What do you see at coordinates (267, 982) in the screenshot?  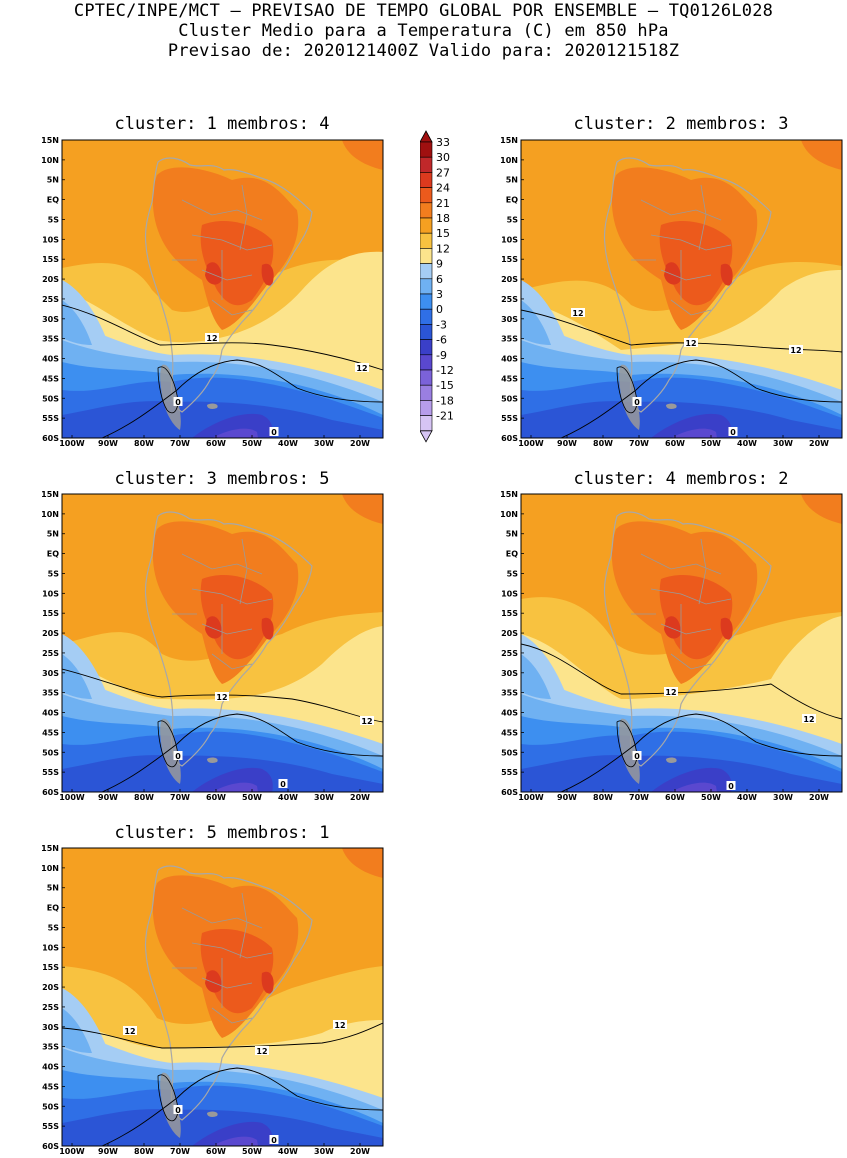 I see `continent-27b` at bounding box center [267, 982].